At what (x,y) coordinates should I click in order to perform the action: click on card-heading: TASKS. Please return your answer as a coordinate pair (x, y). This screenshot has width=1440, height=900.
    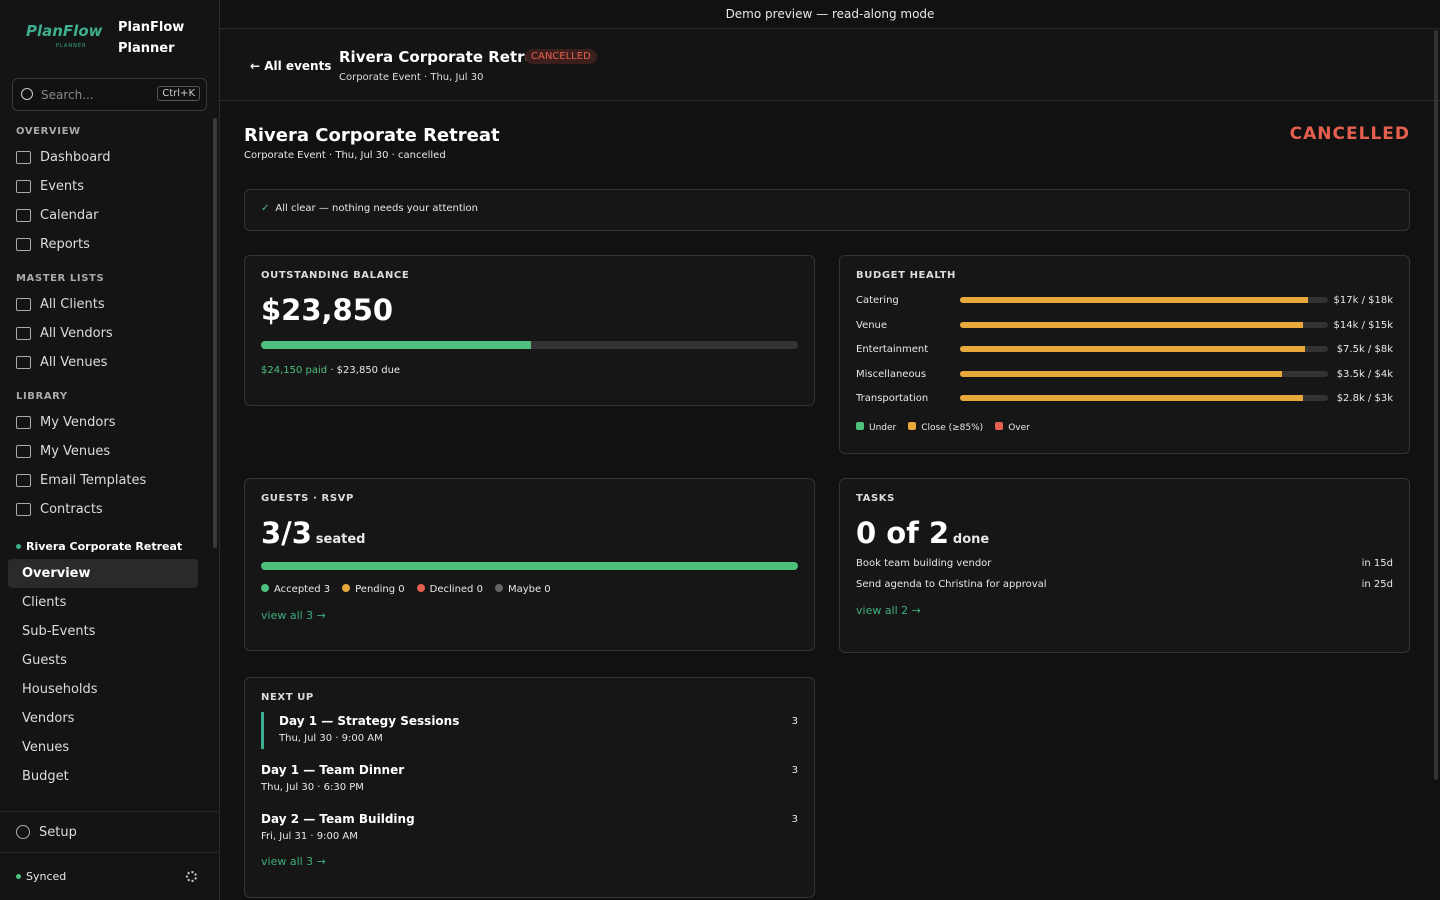
    Looking at the image, I should click on (875, 498).